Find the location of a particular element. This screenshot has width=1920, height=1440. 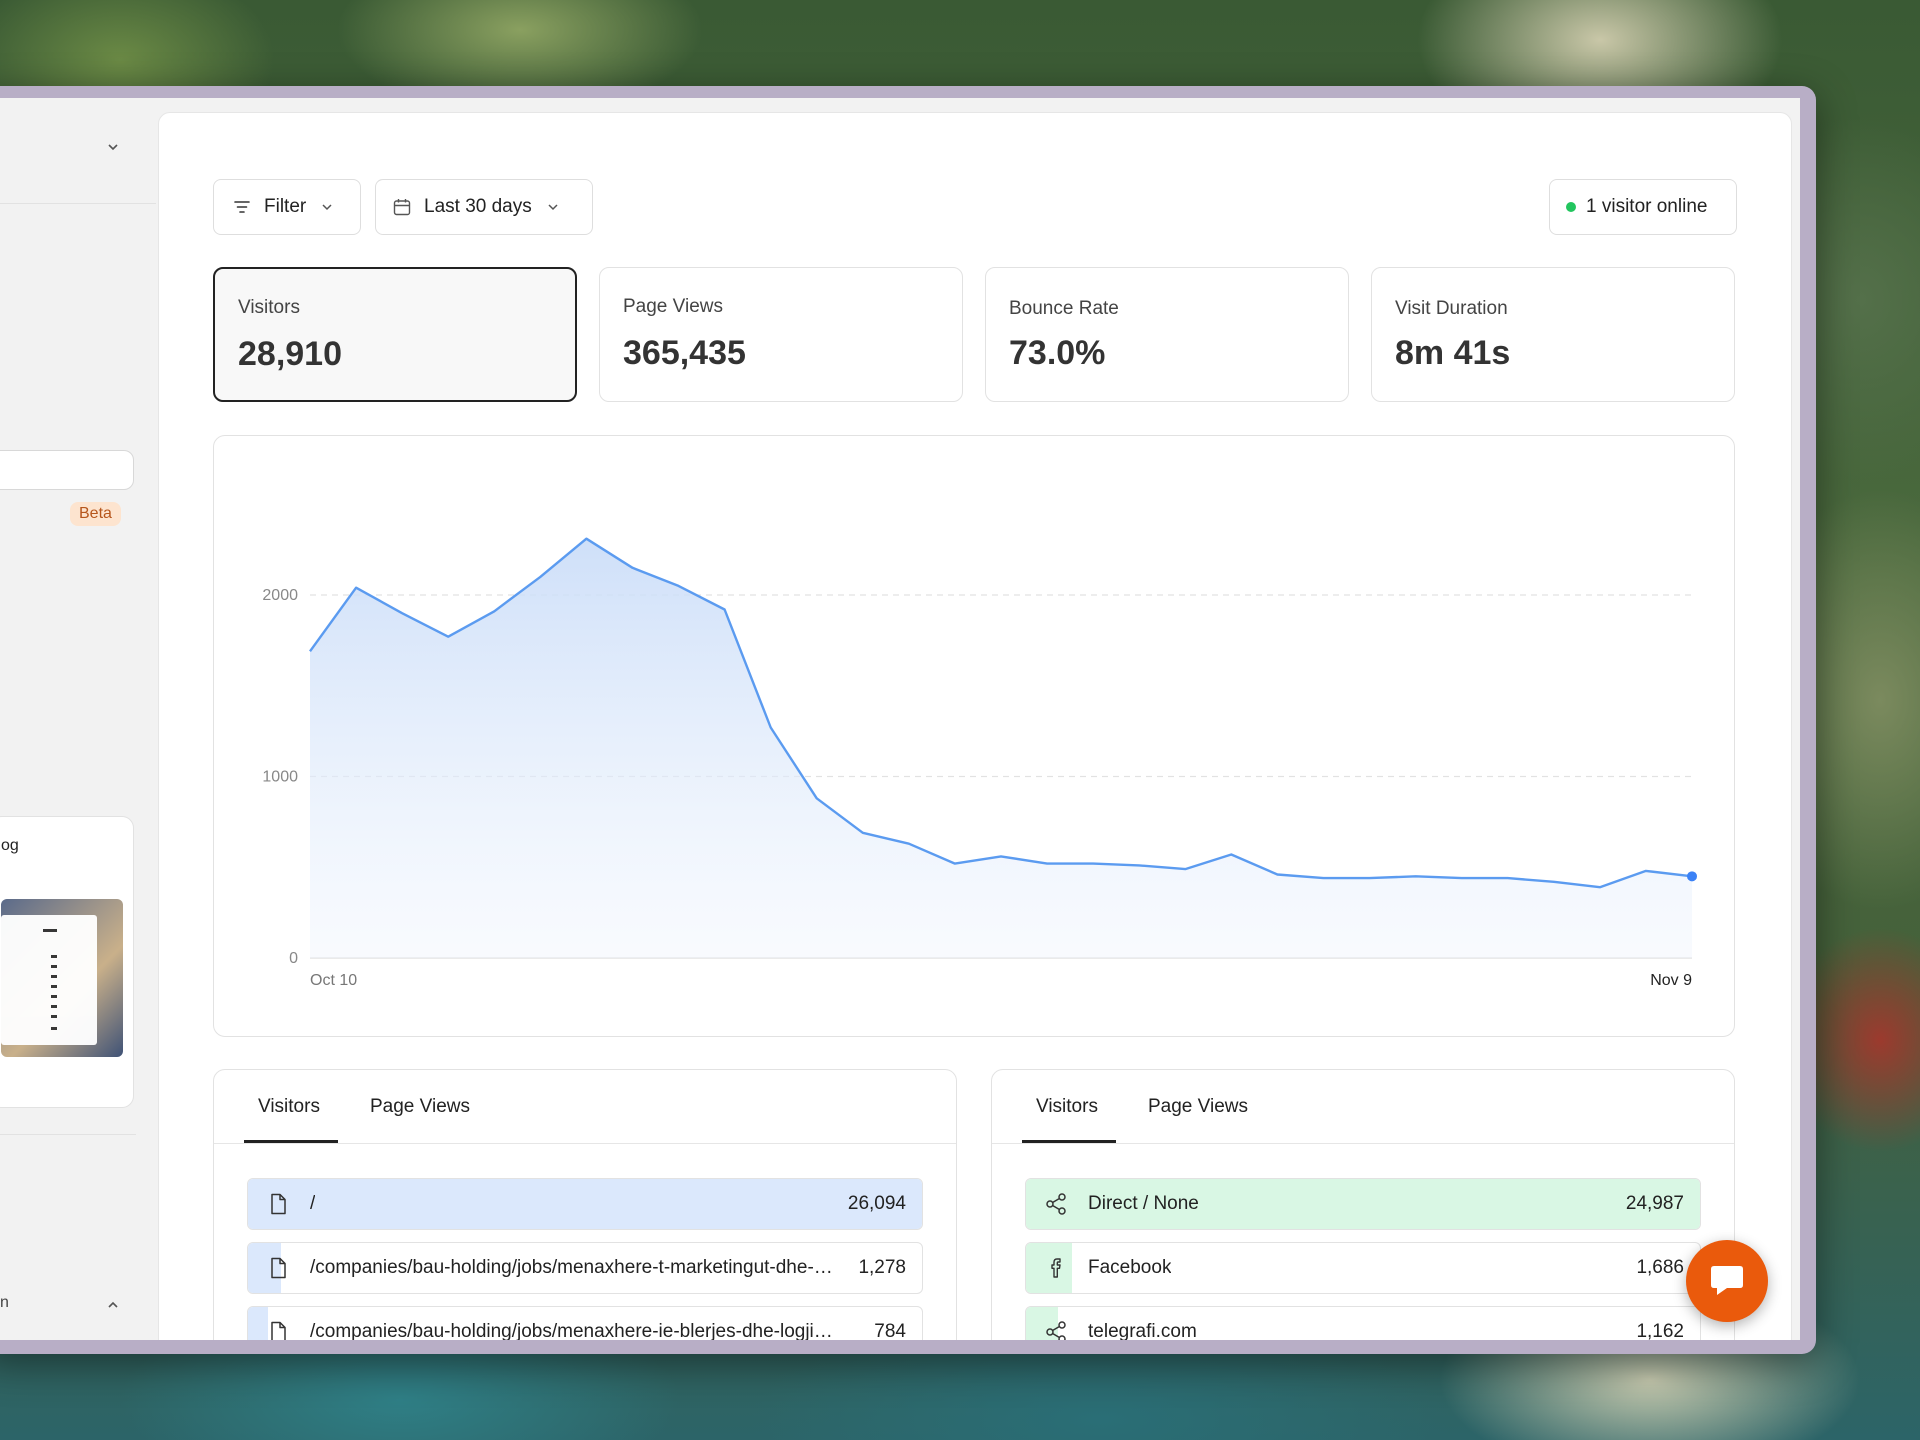

stat-value: 365,435 is located at coordinates (684, 353).